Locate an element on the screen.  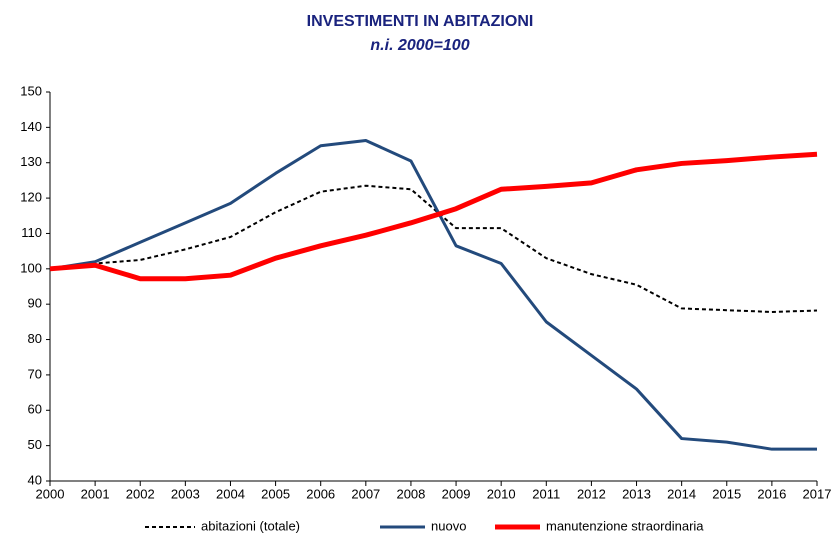
x-tick-label: 2001 is located at coordinates (95, 493).